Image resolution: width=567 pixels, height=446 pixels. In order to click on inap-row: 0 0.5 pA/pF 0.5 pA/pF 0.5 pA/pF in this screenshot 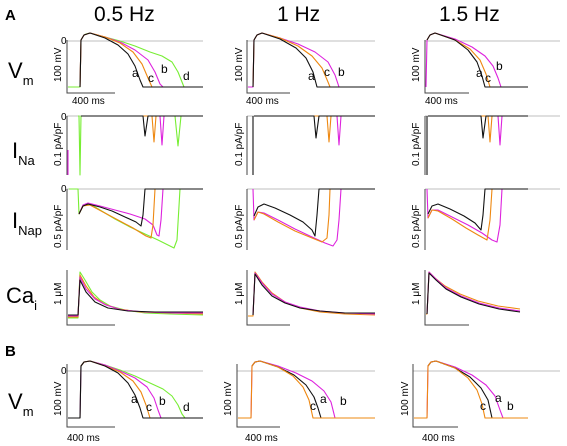, I will do `click(306, 217)`.